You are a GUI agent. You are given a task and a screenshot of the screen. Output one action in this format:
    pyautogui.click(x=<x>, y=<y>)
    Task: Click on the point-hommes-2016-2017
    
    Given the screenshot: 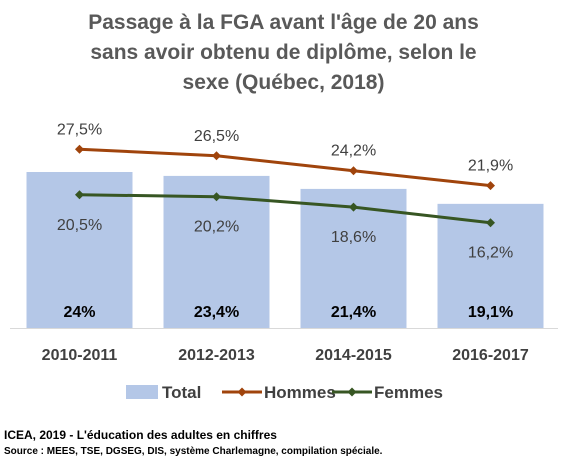 What is the action you would take?
    pyautogui.click(x=490, y=186)
    